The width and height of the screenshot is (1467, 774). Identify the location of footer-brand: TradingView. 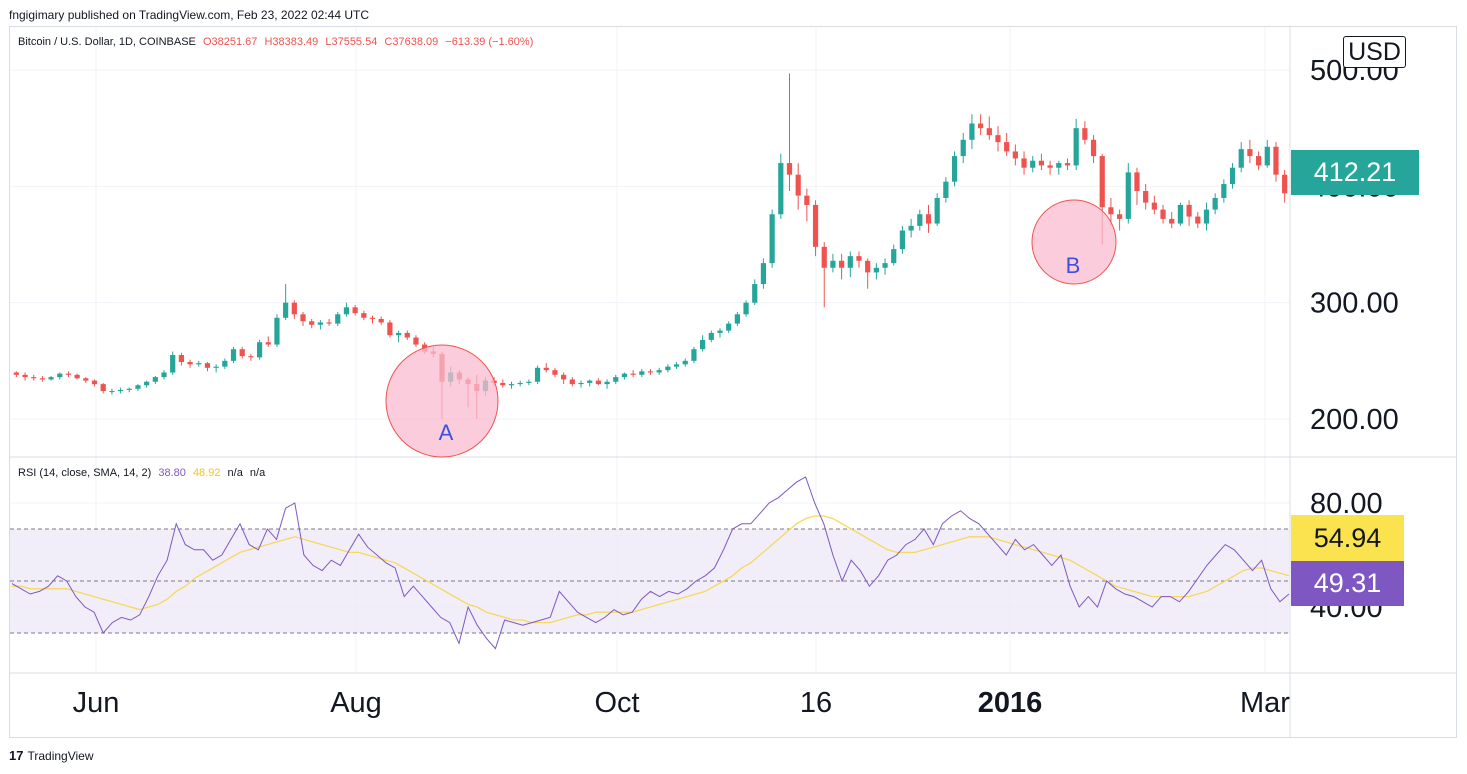
(60, 755).